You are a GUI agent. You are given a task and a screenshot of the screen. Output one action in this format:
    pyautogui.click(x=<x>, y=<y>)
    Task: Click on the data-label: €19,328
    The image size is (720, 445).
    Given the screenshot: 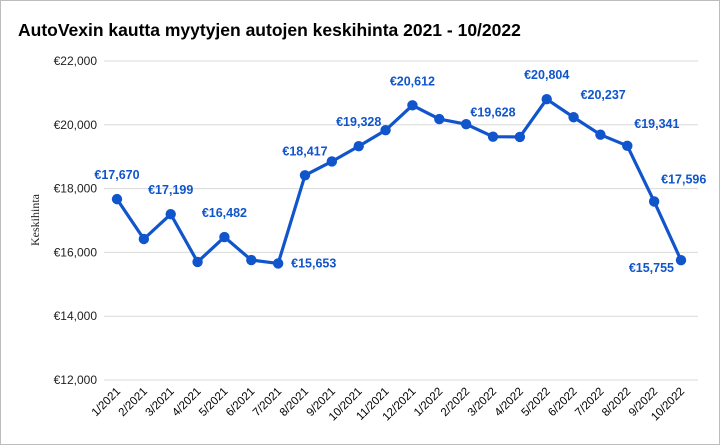 What is the action you would take?
    pyautogui.click(x=358, y=122)
    